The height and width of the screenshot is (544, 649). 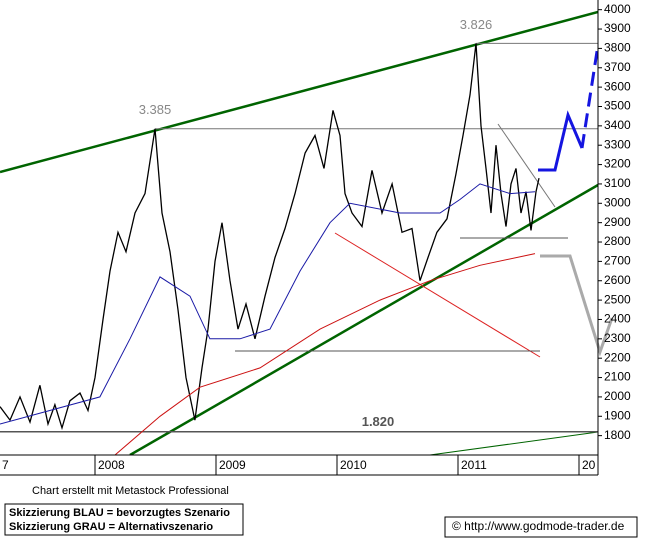 I want to click on notes-box, so click(x=124, y=519).